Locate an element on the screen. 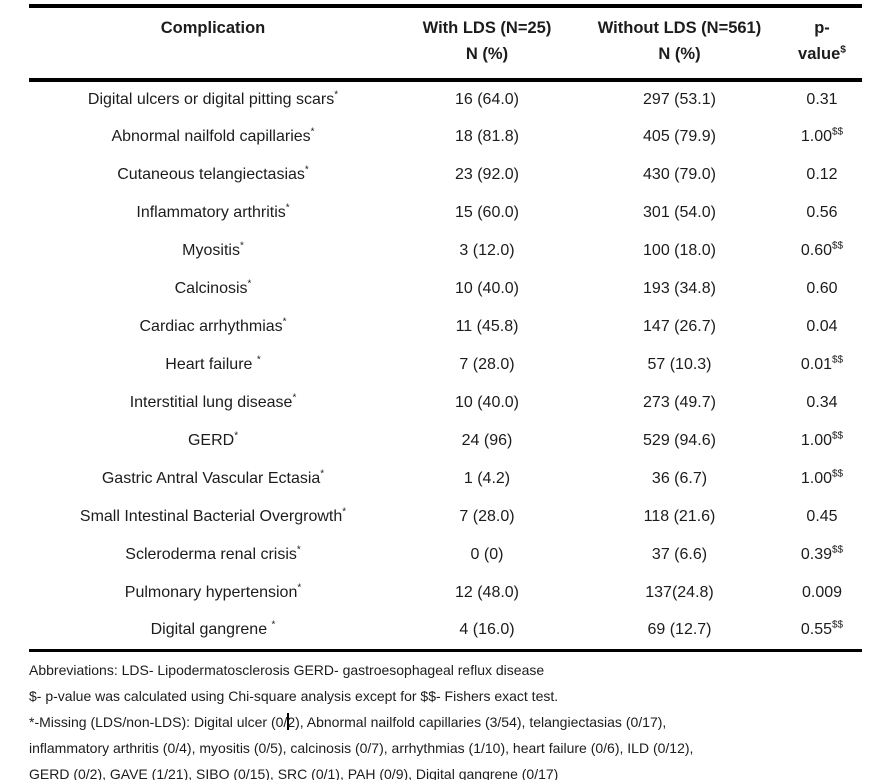 The width and height of the screenshot is (890, 780). complication-cell: Heart failure * is located at coordinates (213, 365).